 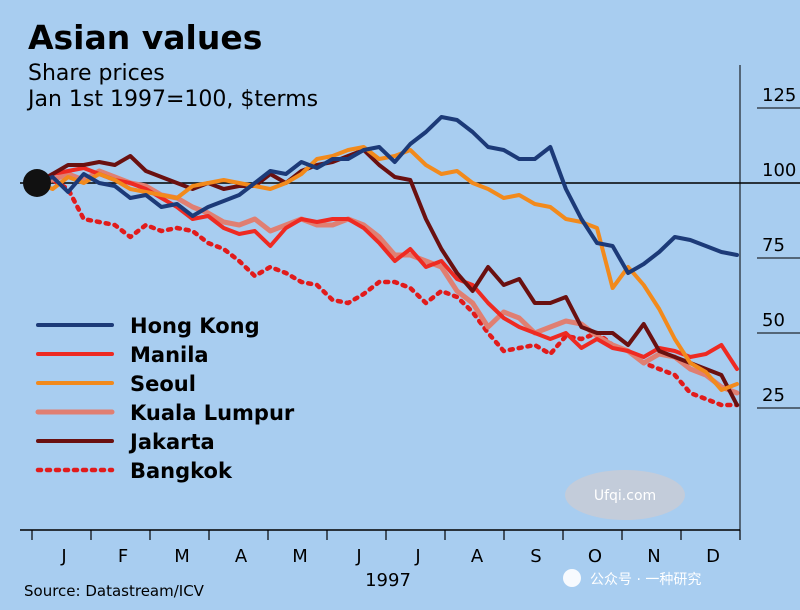 What do you see at coordinates (773, 245) in the screenshot?
I see `y-tick-label: 75` at bounding box center [773, 245].